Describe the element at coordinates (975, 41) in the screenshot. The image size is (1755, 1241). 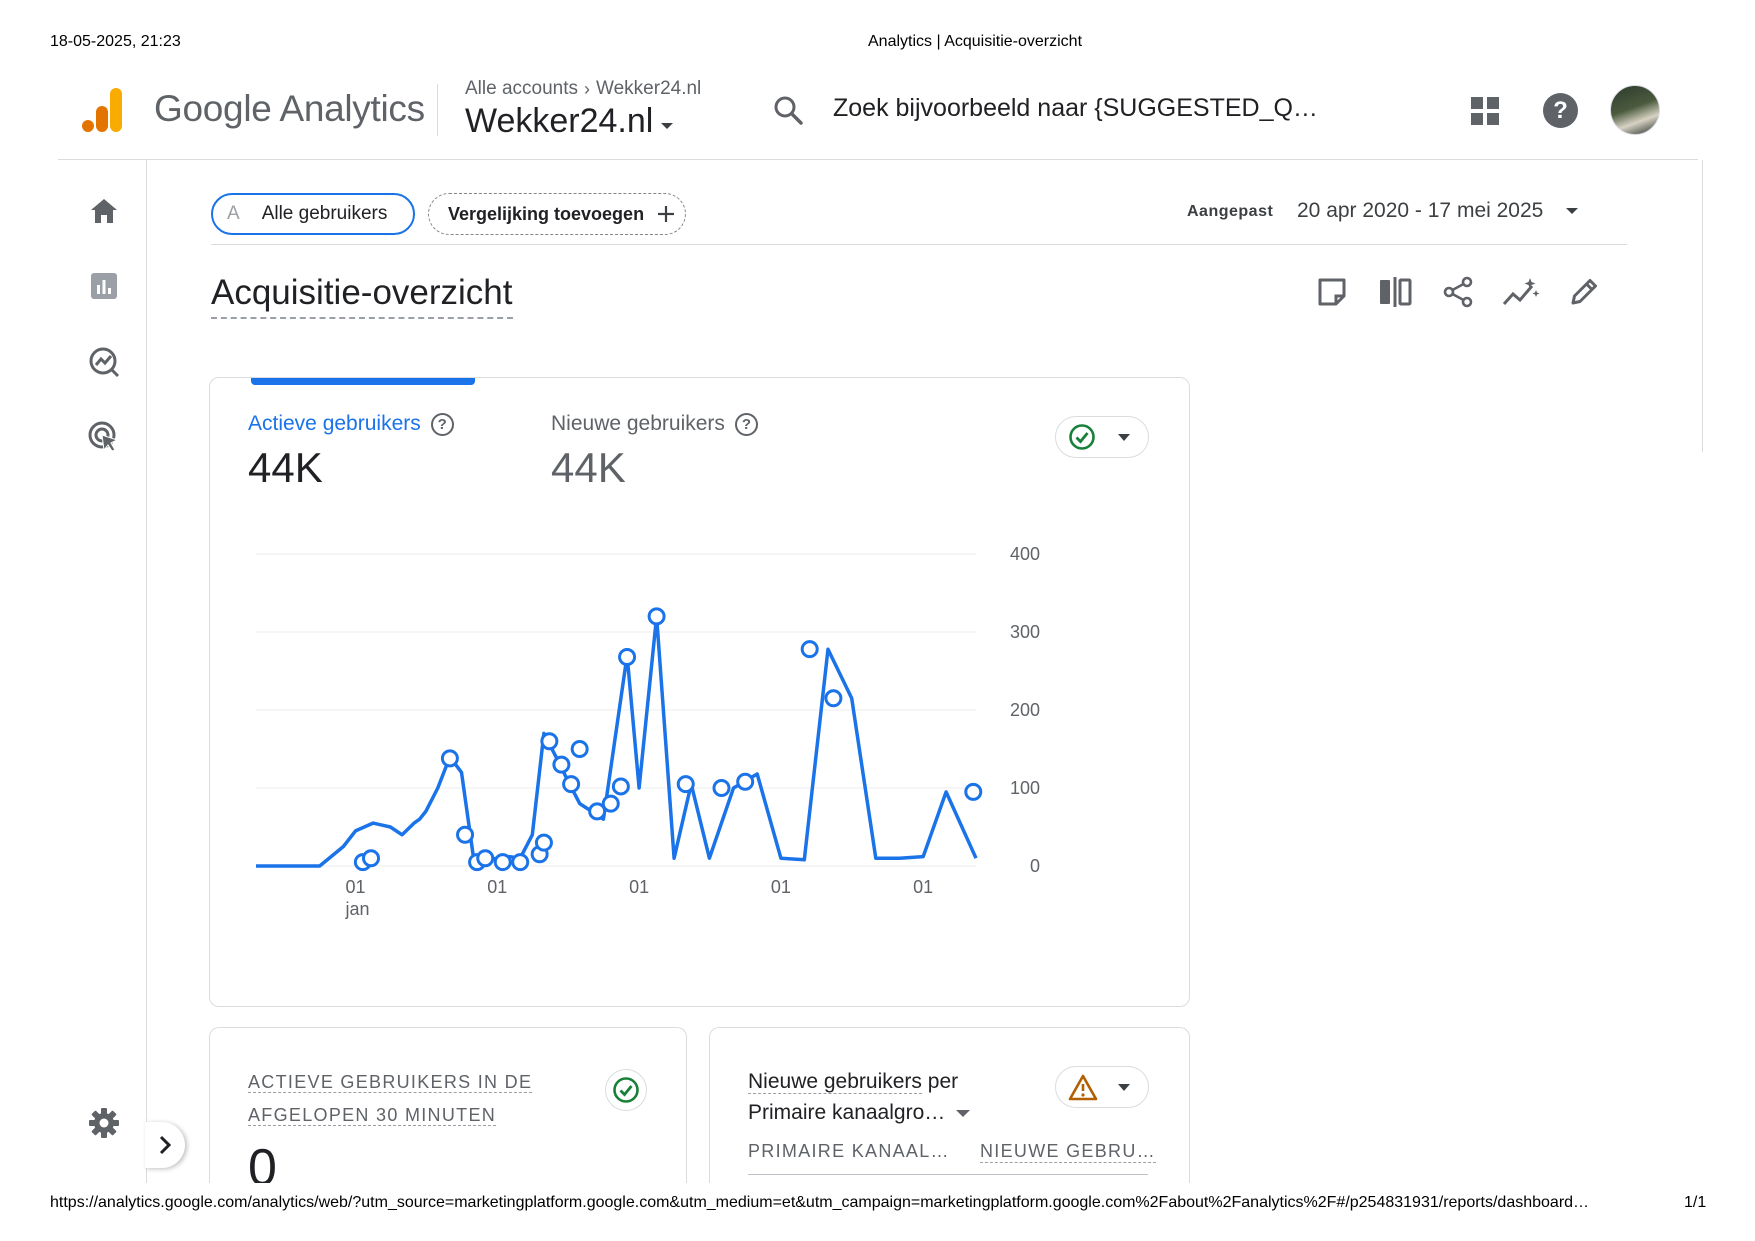
I see `print-page-title: Analytics | Acquisitie-overzicht` at that location.